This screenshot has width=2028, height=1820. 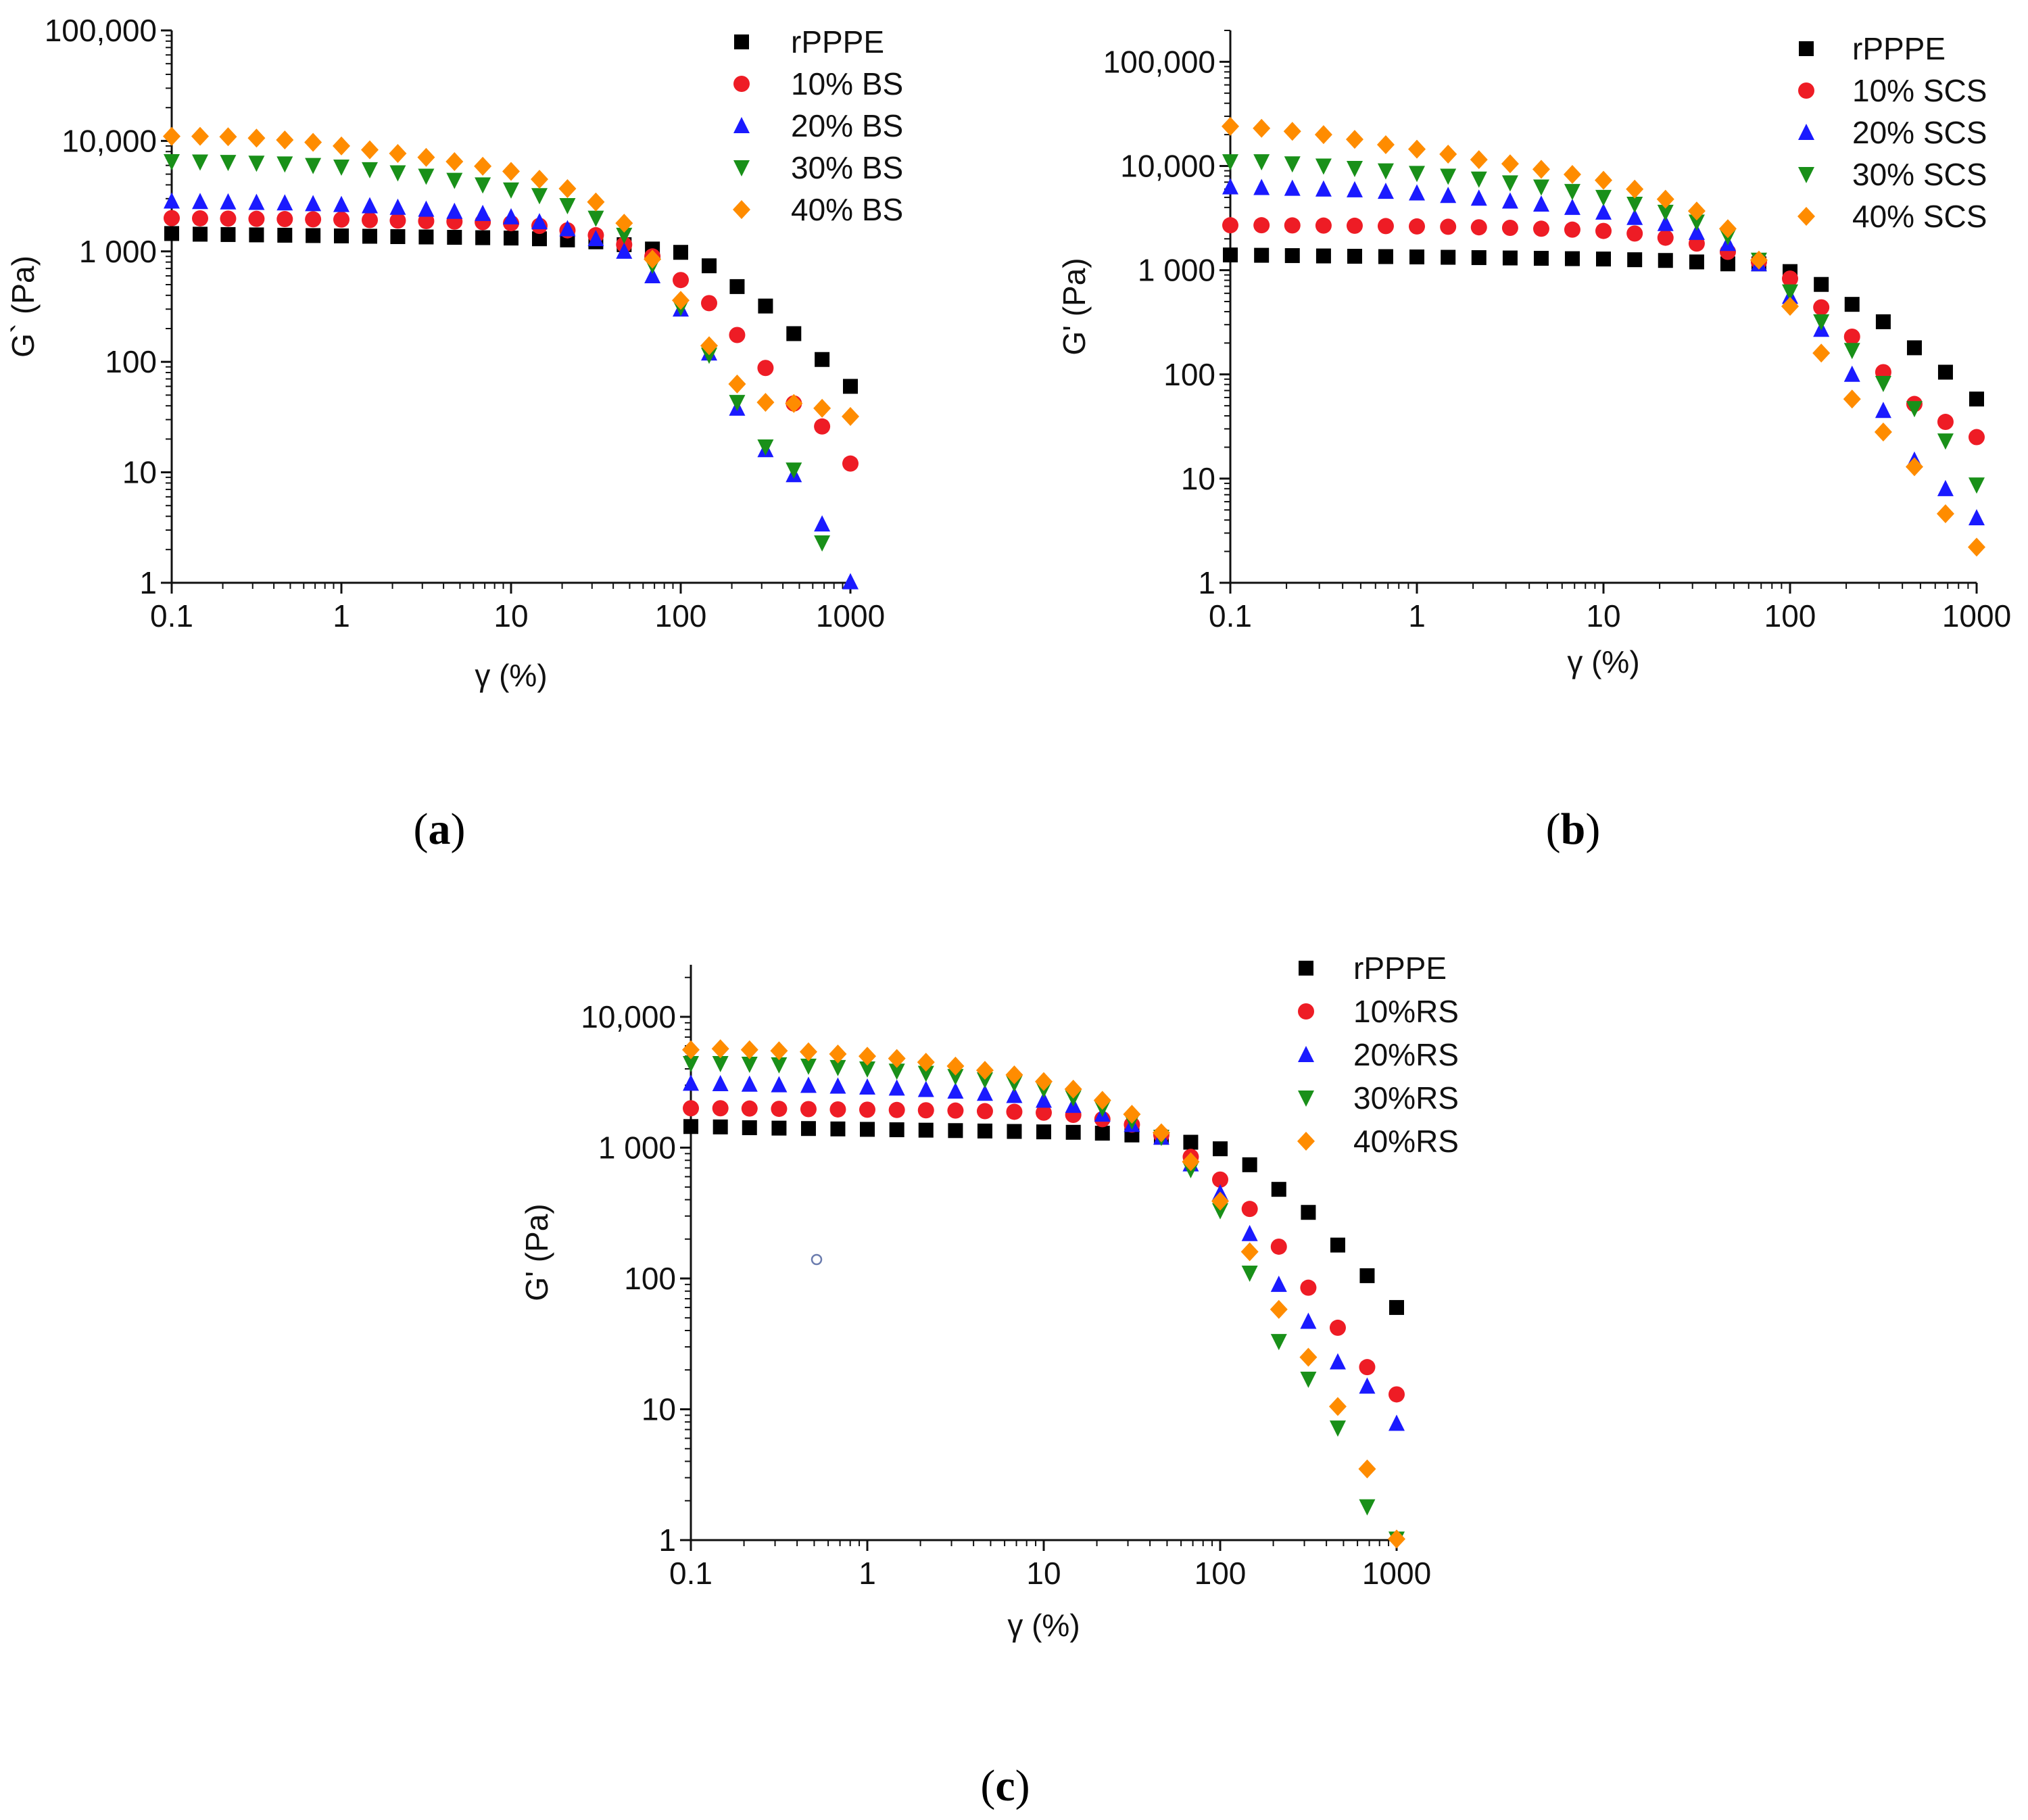 What do you see at coordinates (847, 126) in the screenshot?
I see `legend-label: 20% BS` at bounding box center [847, 126].